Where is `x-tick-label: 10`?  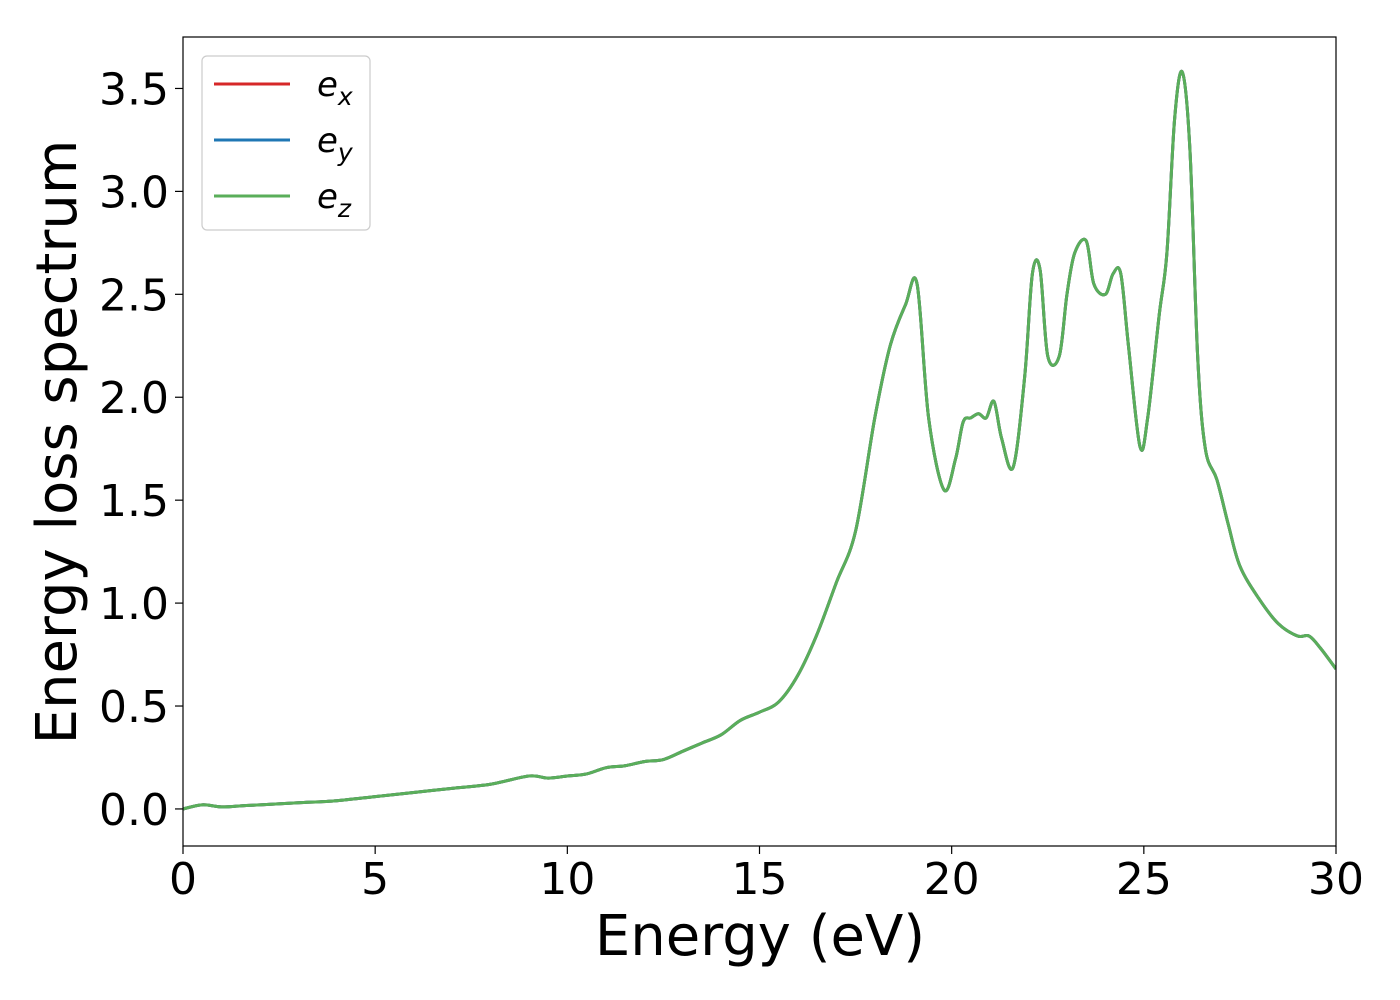 x-tick-label: 10 is located at coordinates (567, 879).